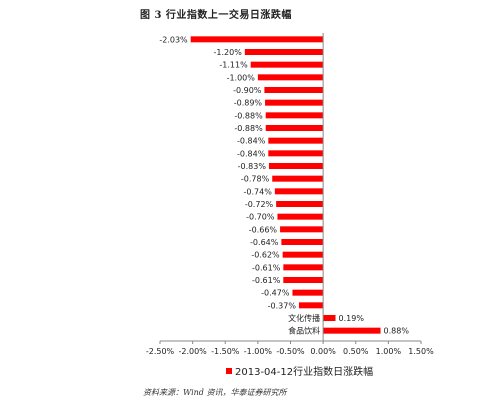 The width and height of the screenshot is (499, 404). I want to click on legend-swatch, so click(229, 370).